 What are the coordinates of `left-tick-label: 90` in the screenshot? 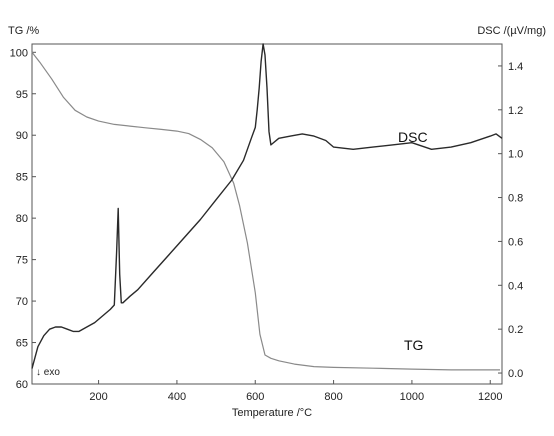 It's located at (22, 136).